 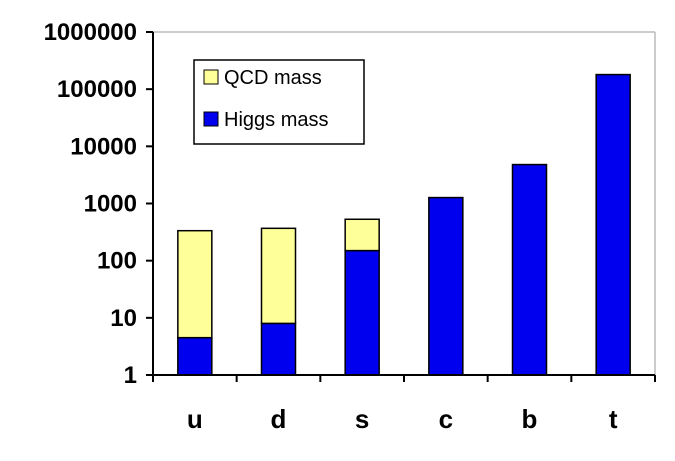 What do you see at coordinates (97, 89) in the screenshot?
I see `y-tick-label: 100000` at bounding box center [97, 89].